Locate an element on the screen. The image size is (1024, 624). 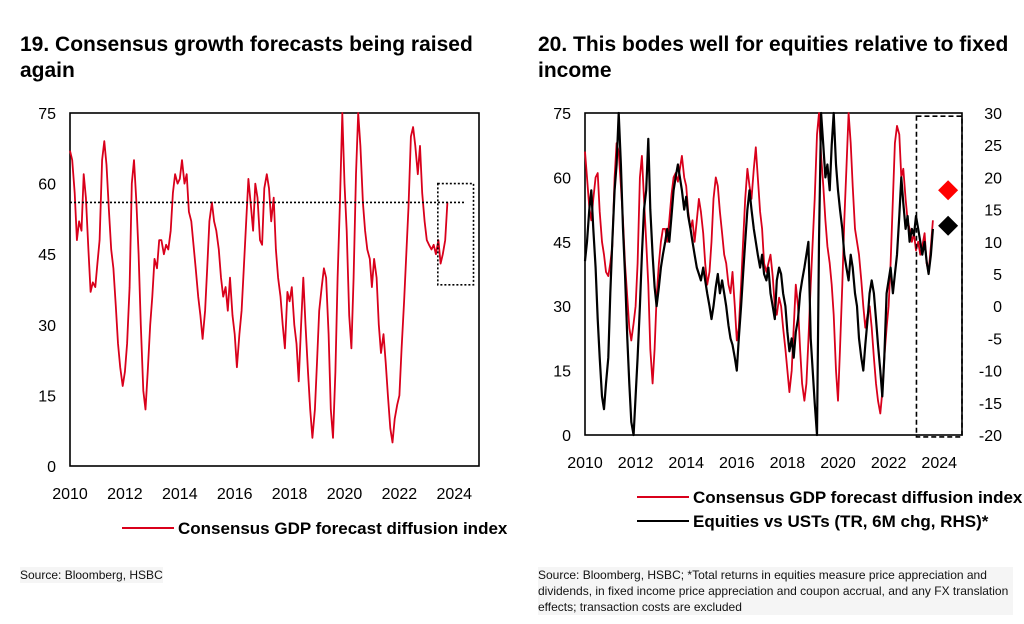
chart-20-y-tick-label: 75 is located at coordinates (562, 114).